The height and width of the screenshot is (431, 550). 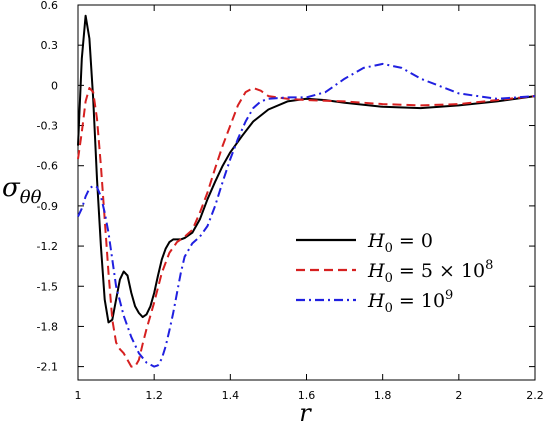 What do you see at coordinates (305, 413) in the screenshot?
I see `x-axis-title: r` at bounding box center [305, 413].